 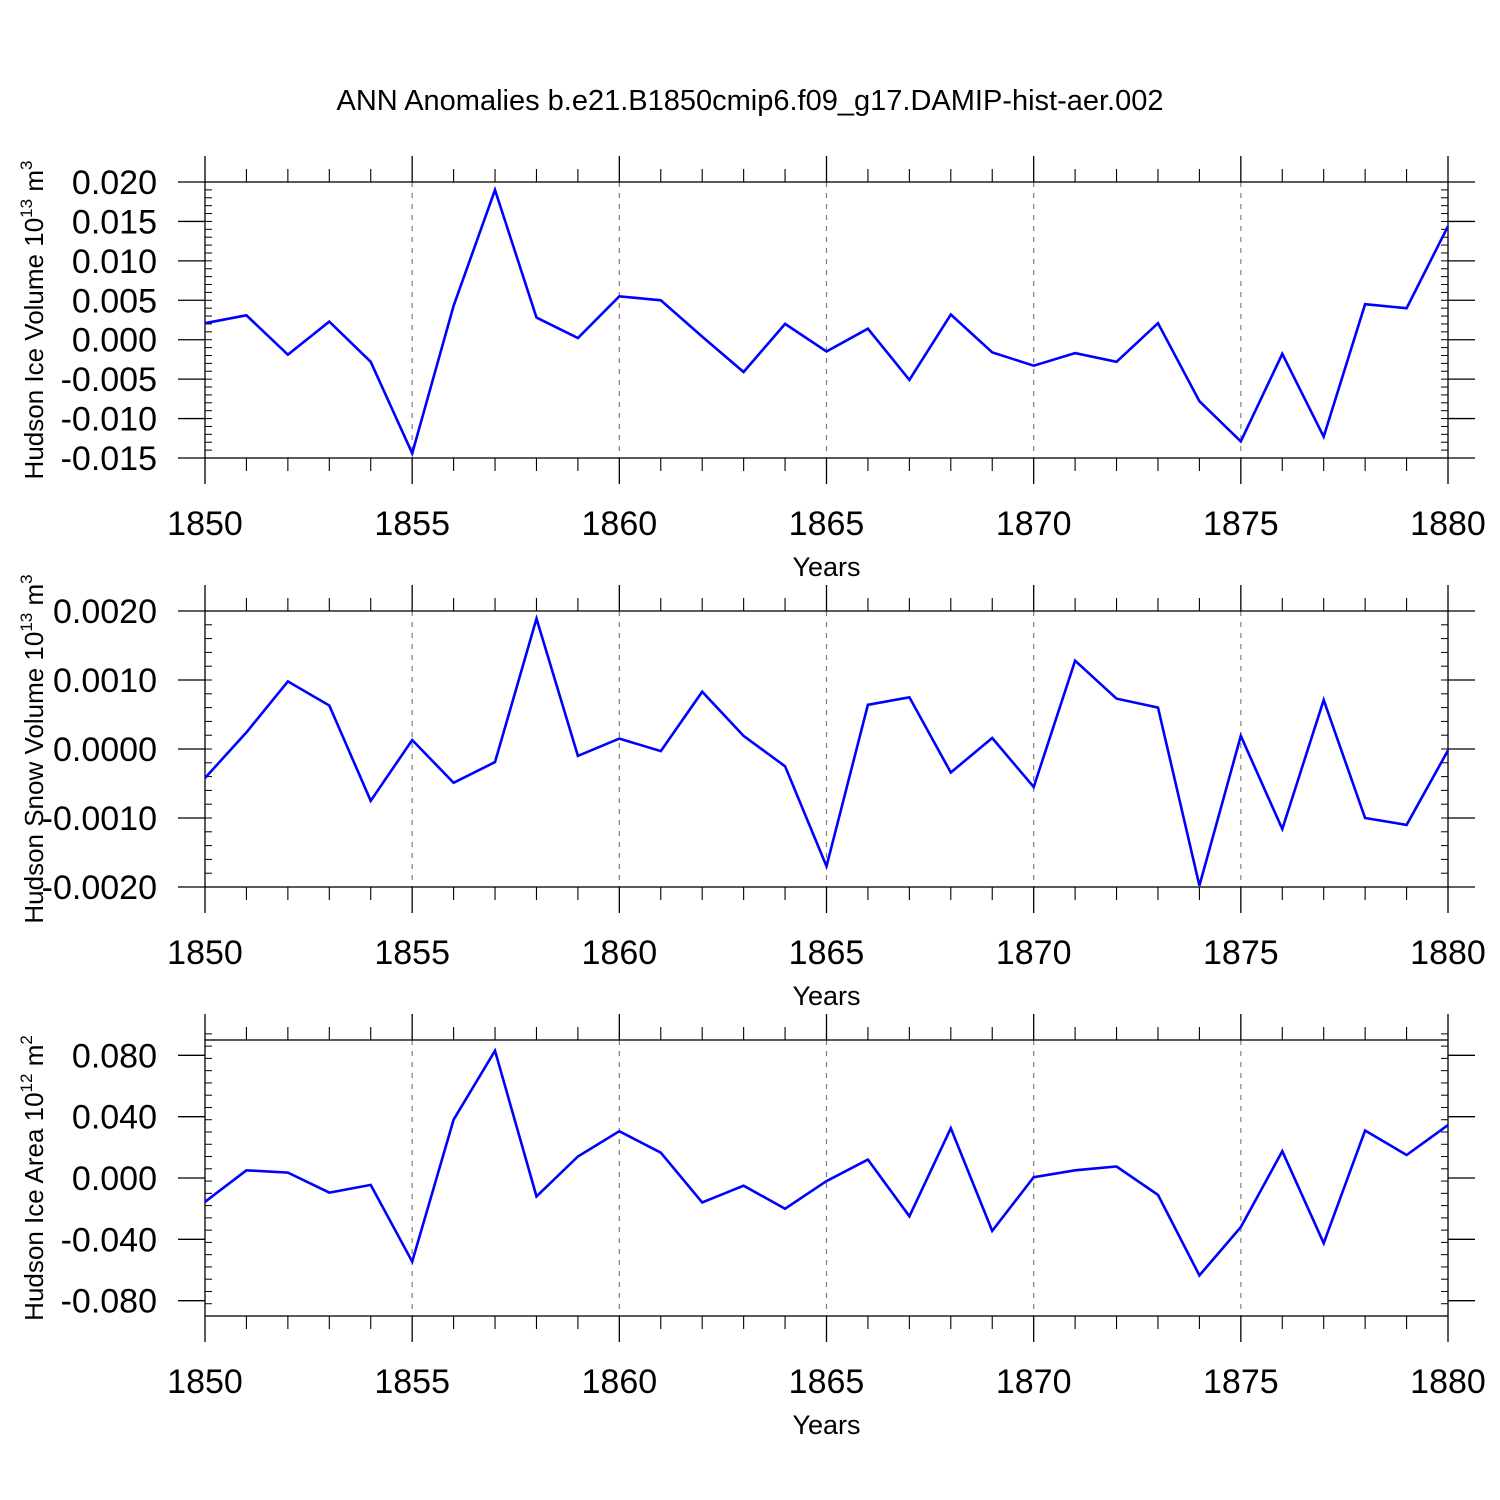 What do you see at coordinates (105, 750) in the screenshot?
I see `y-tick-label: 0.0000` at bounding box center [105, 750].